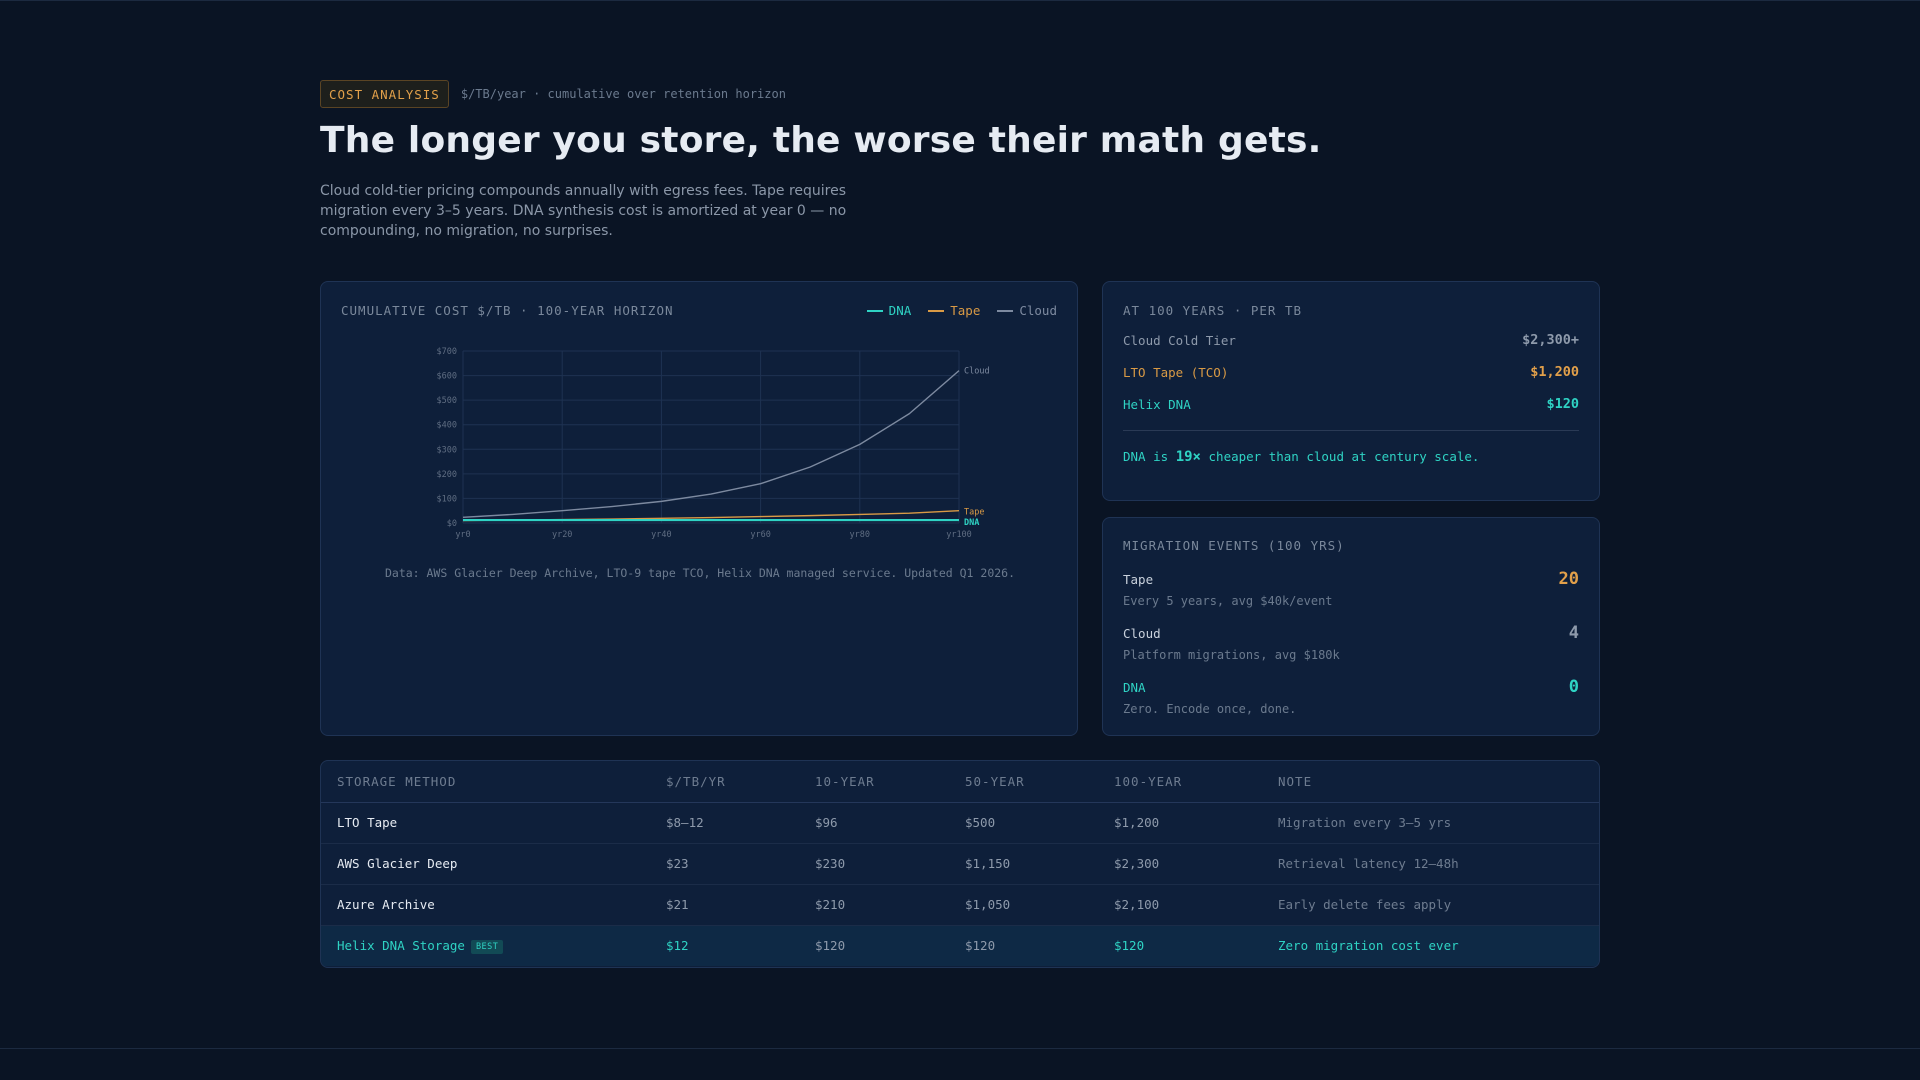 This screenshot has width=1920, height=1080. I want to click on legend-swatch-tape, so click(936, 310).